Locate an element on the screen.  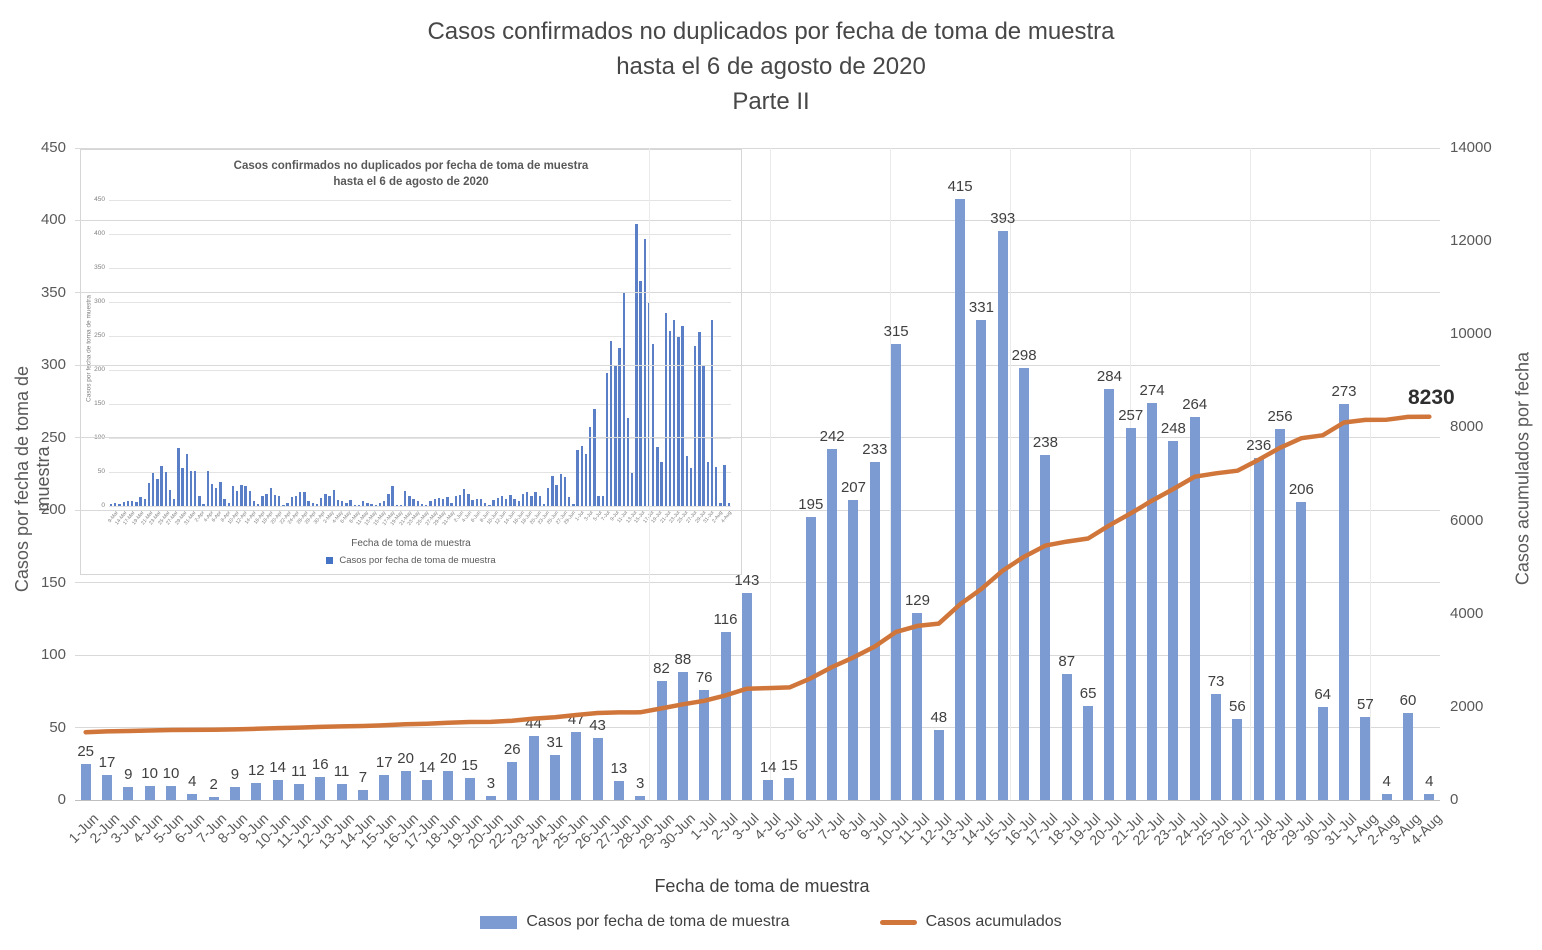
chart-title-line2: hasta el 6 de agosto de 2020 is located at coordinates (771, 66).